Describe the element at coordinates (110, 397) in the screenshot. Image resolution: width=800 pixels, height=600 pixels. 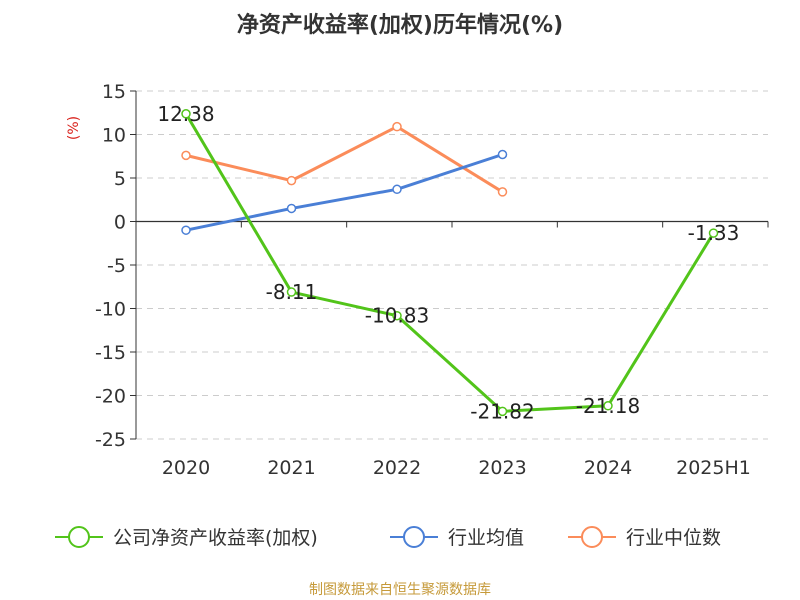
I see `y-tick-label: -20` at that location.